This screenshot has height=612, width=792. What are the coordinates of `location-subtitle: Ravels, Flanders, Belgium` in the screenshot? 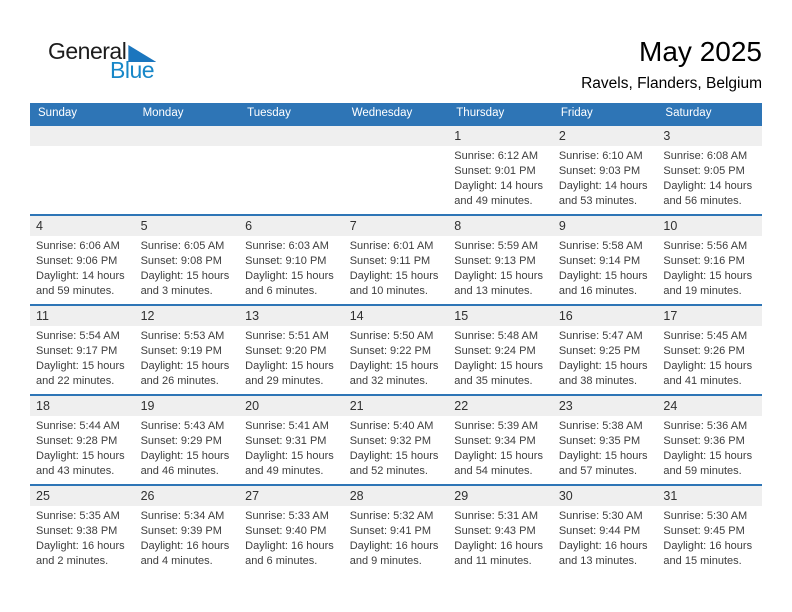 It's located at (671, 83).